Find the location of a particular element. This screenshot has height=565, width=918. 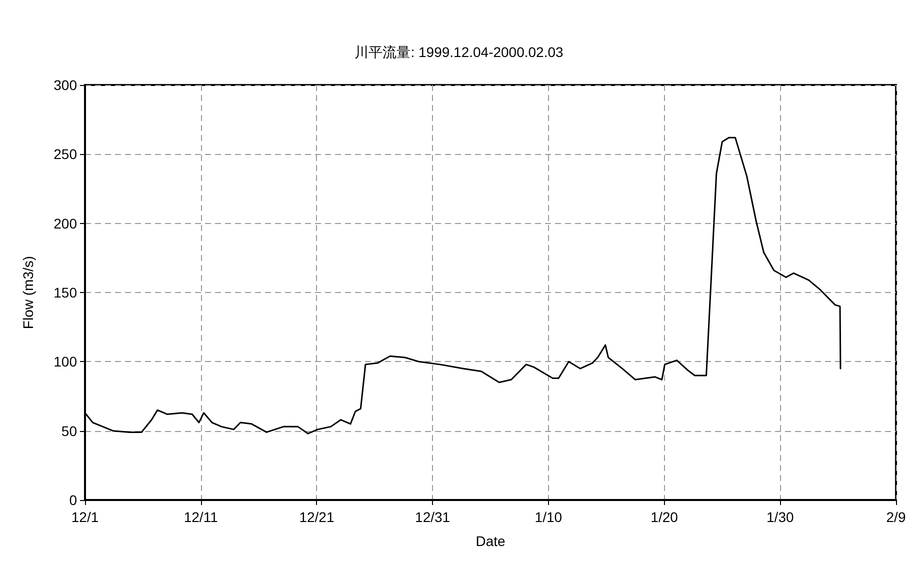

x-tick-label: 12/1 is located at coordinates (85, 517).